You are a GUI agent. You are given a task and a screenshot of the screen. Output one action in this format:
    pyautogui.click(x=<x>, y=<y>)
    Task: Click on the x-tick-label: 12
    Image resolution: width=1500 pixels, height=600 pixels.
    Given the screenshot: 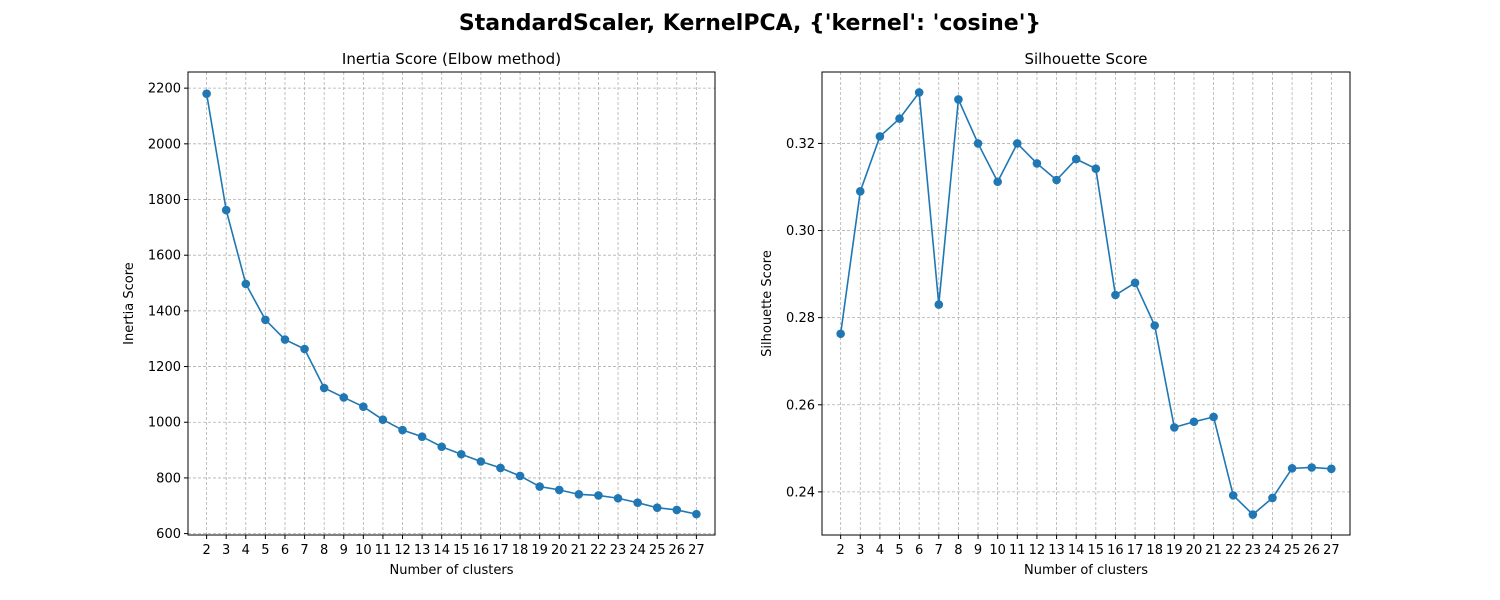 What is the action you would take?
    pyautogui.click(x=1037, y=550)
    